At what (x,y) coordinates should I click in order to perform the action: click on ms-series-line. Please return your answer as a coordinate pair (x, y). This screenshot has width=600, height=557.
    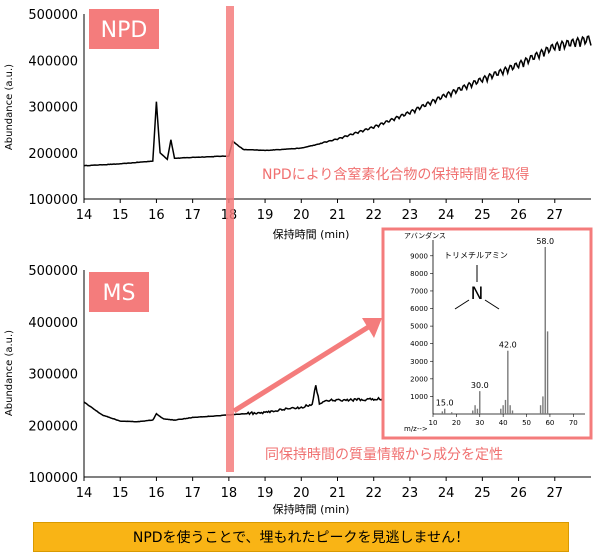
    Looking at the image, I should click on (234, 404).